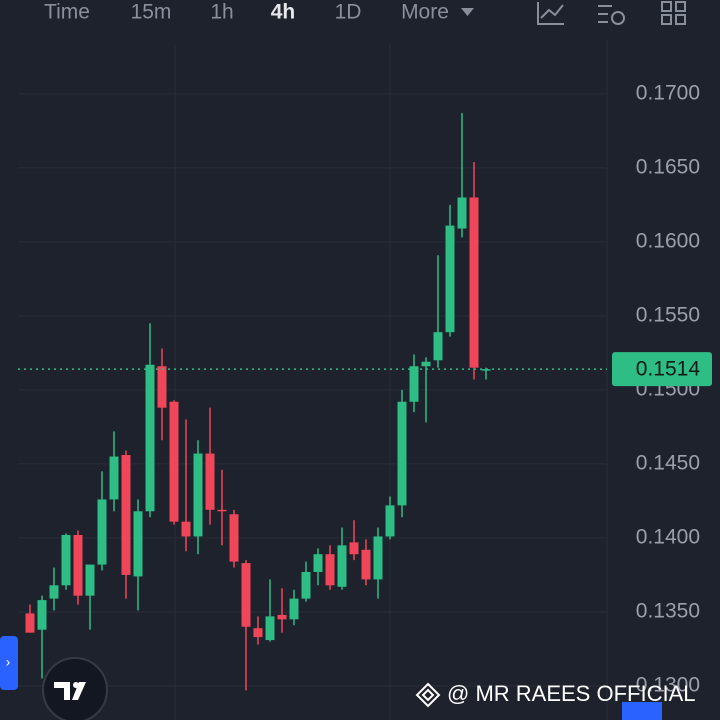  Describe the element at coordinates (668, 369) in the screenshot. I see `last-price-label: 0.1514` at that location.